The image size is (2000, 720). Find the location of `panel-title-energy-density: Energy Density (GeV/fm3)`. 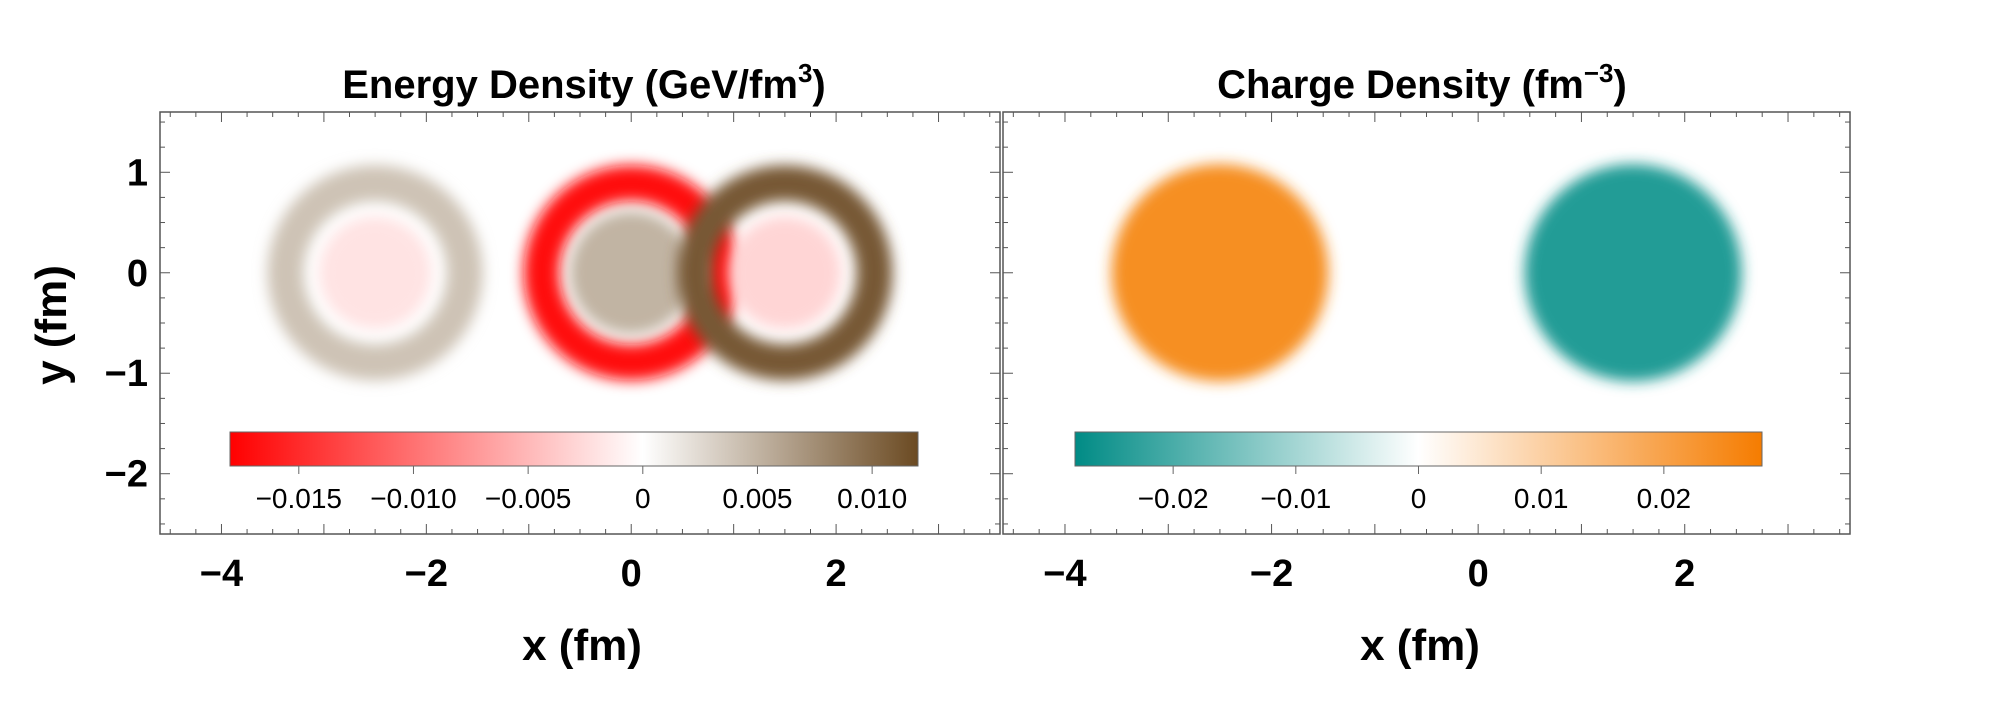

panel-title-energy-density: Energy Density (GeV/fm3) is located at coordinates (583, 82).